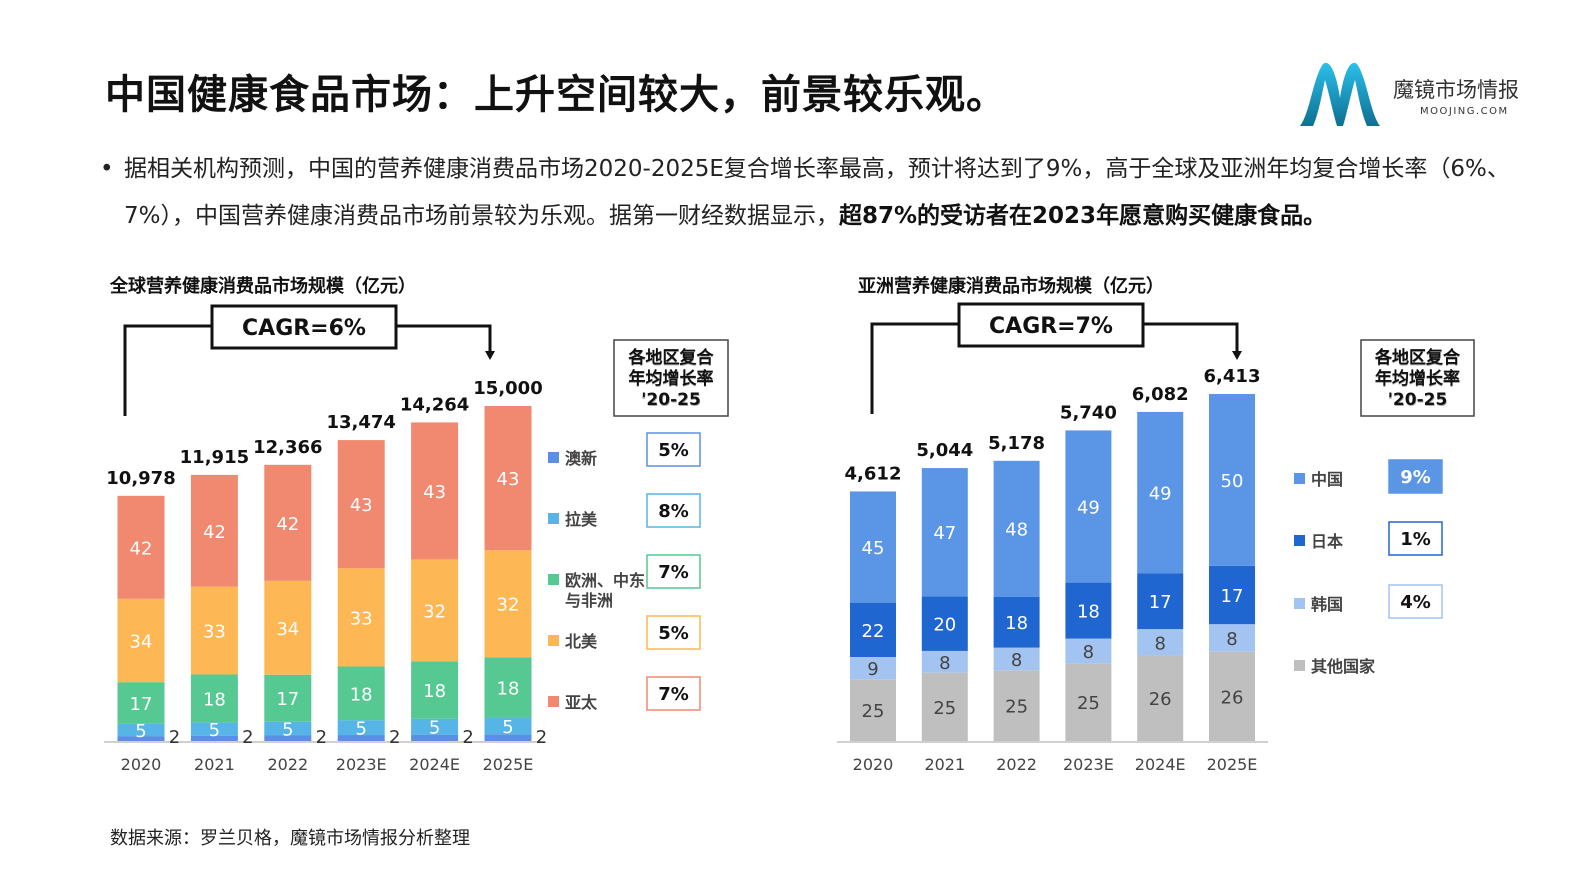  I want to click on segment-label: 34, so click(287, 629).